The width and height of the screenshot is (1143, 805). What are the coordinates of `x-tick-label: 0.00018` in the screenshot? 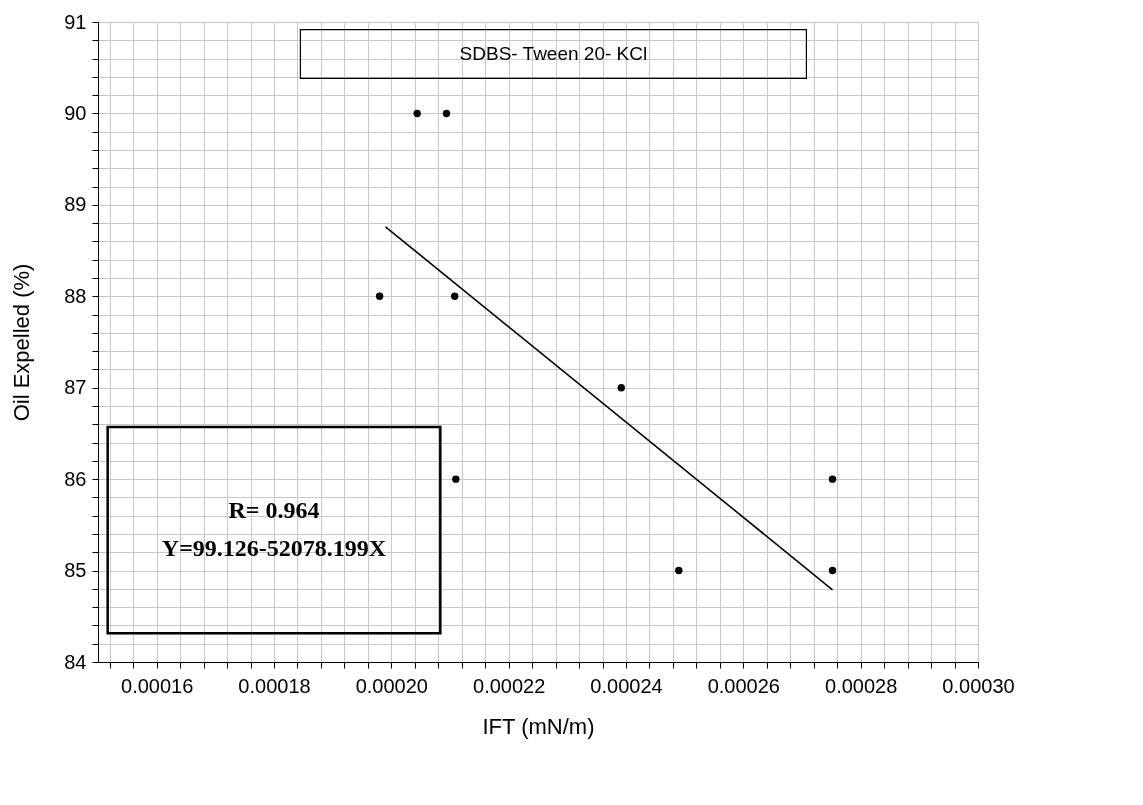 It's located at (274, 685).